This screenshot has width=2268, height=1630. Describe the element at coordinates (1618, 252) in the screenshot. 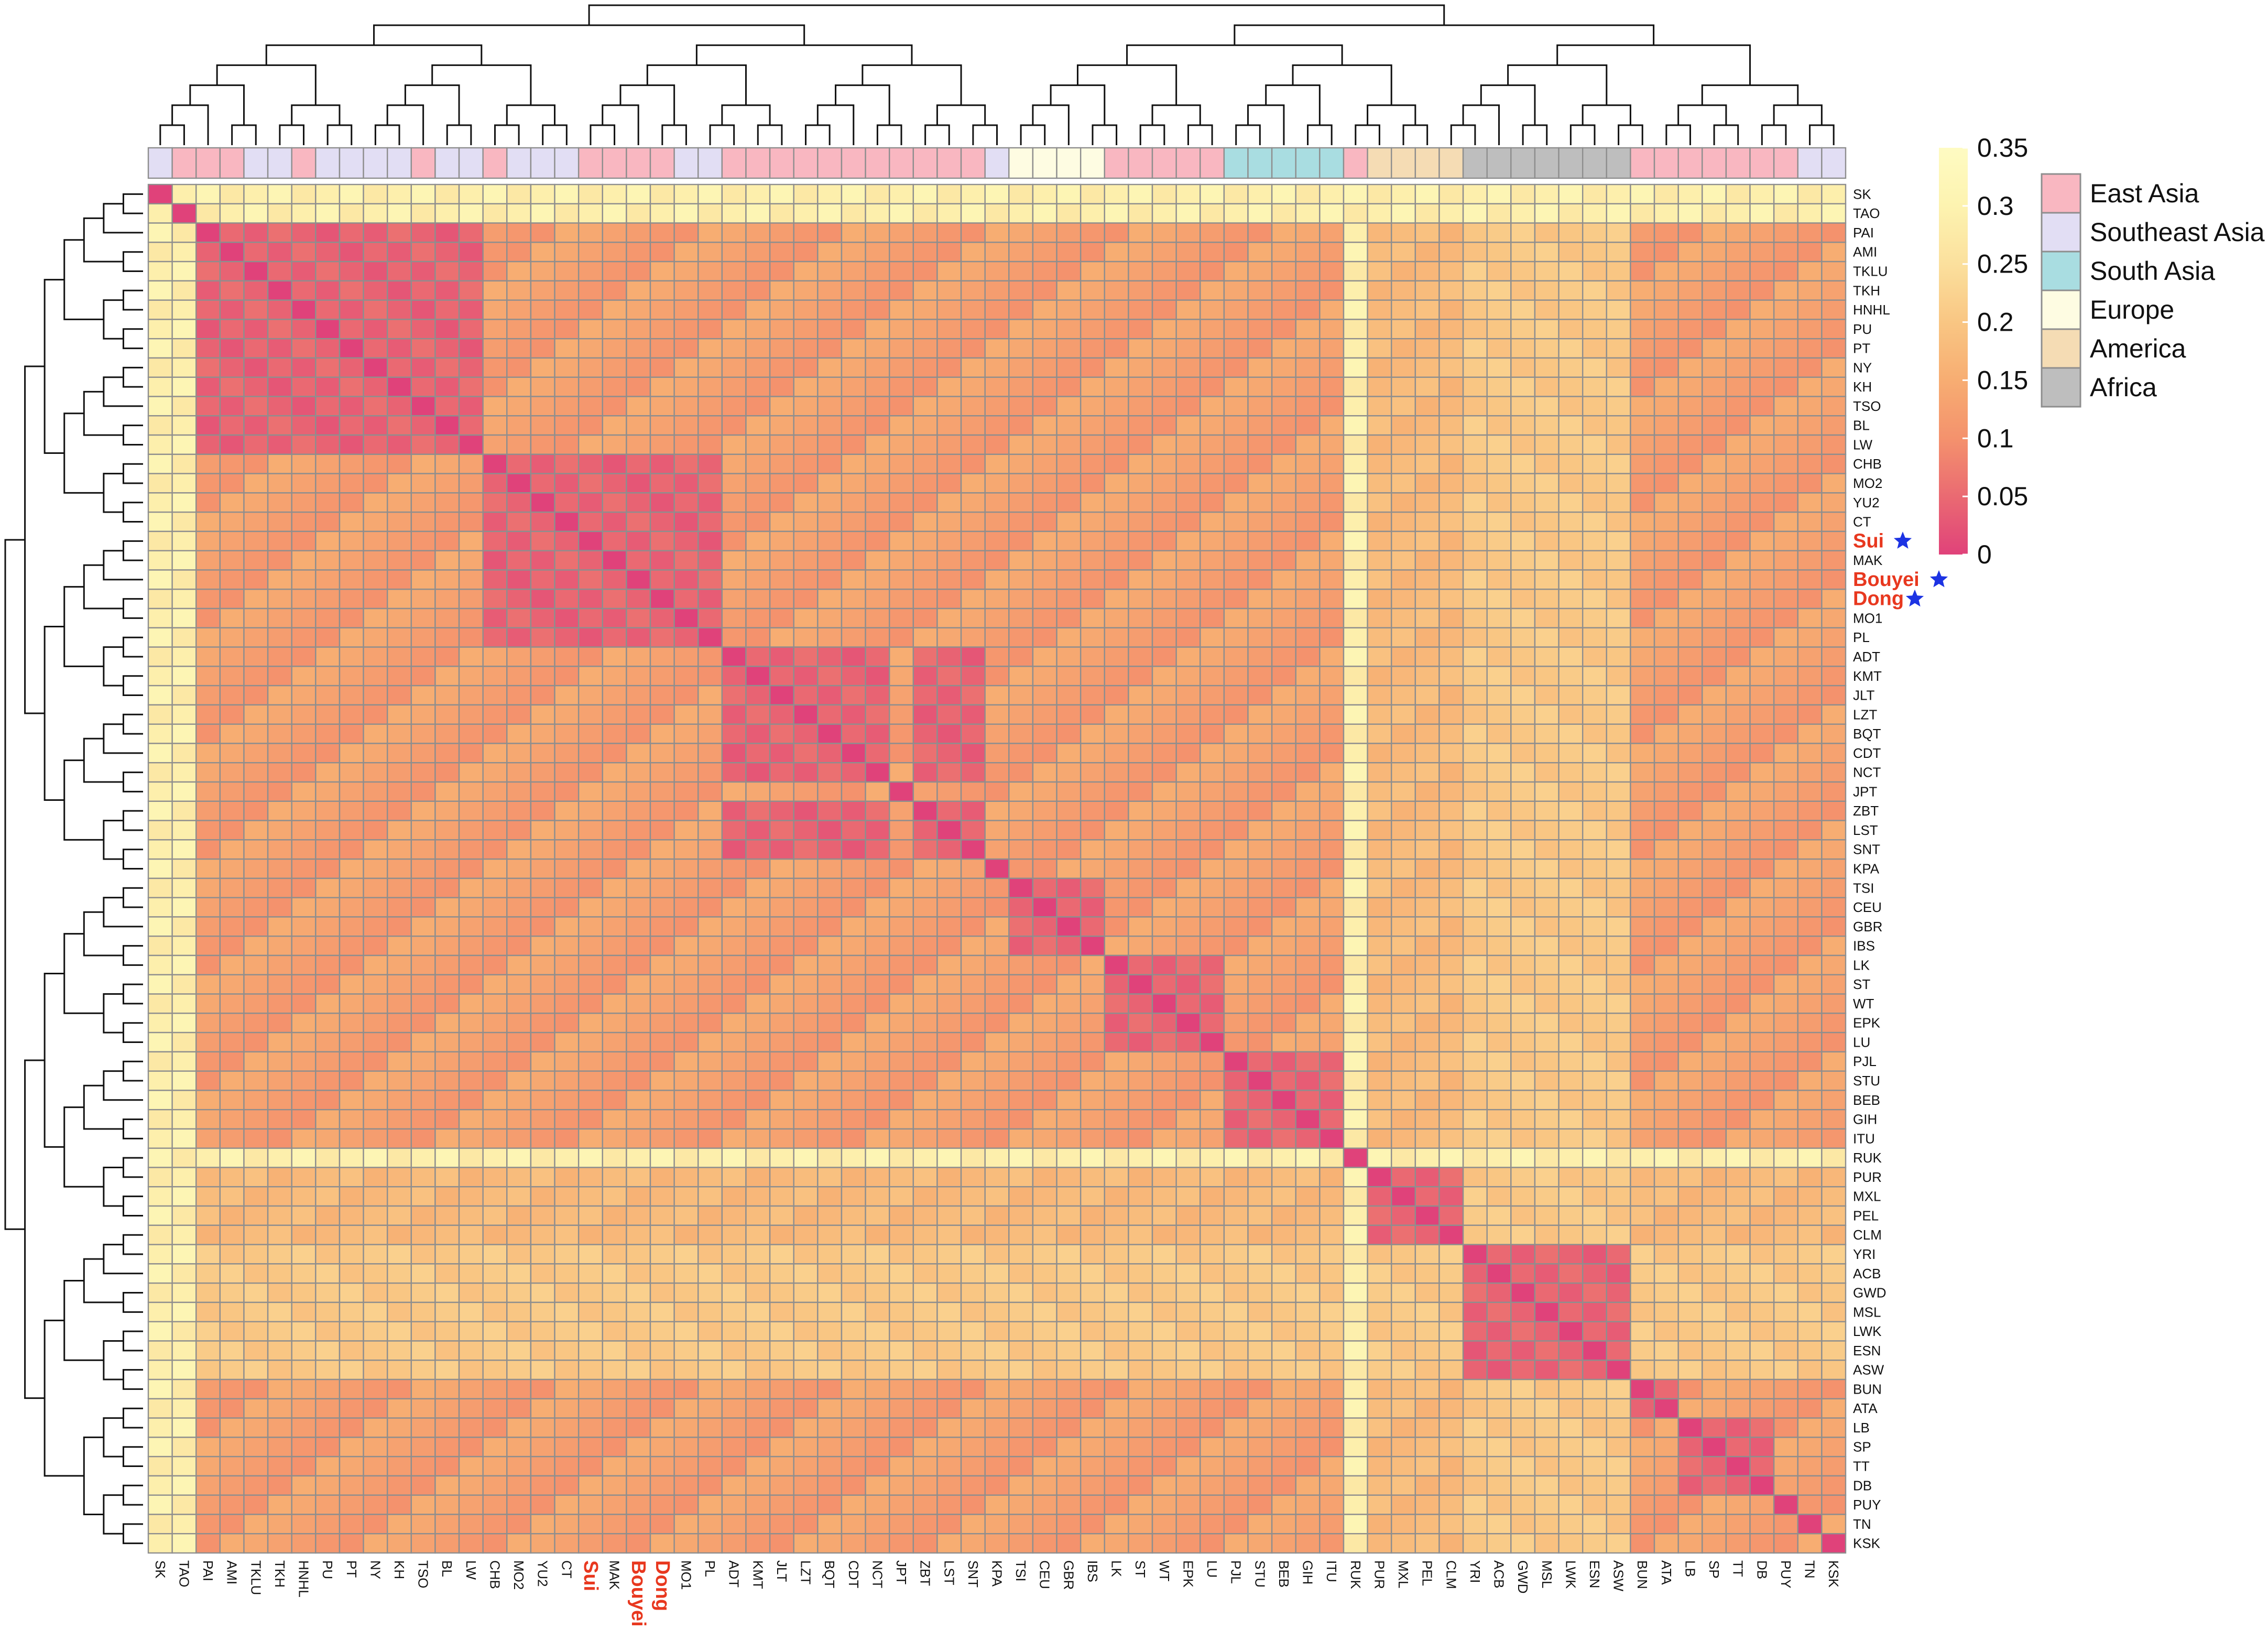

I see `cell-AMI-ASW` at that location.